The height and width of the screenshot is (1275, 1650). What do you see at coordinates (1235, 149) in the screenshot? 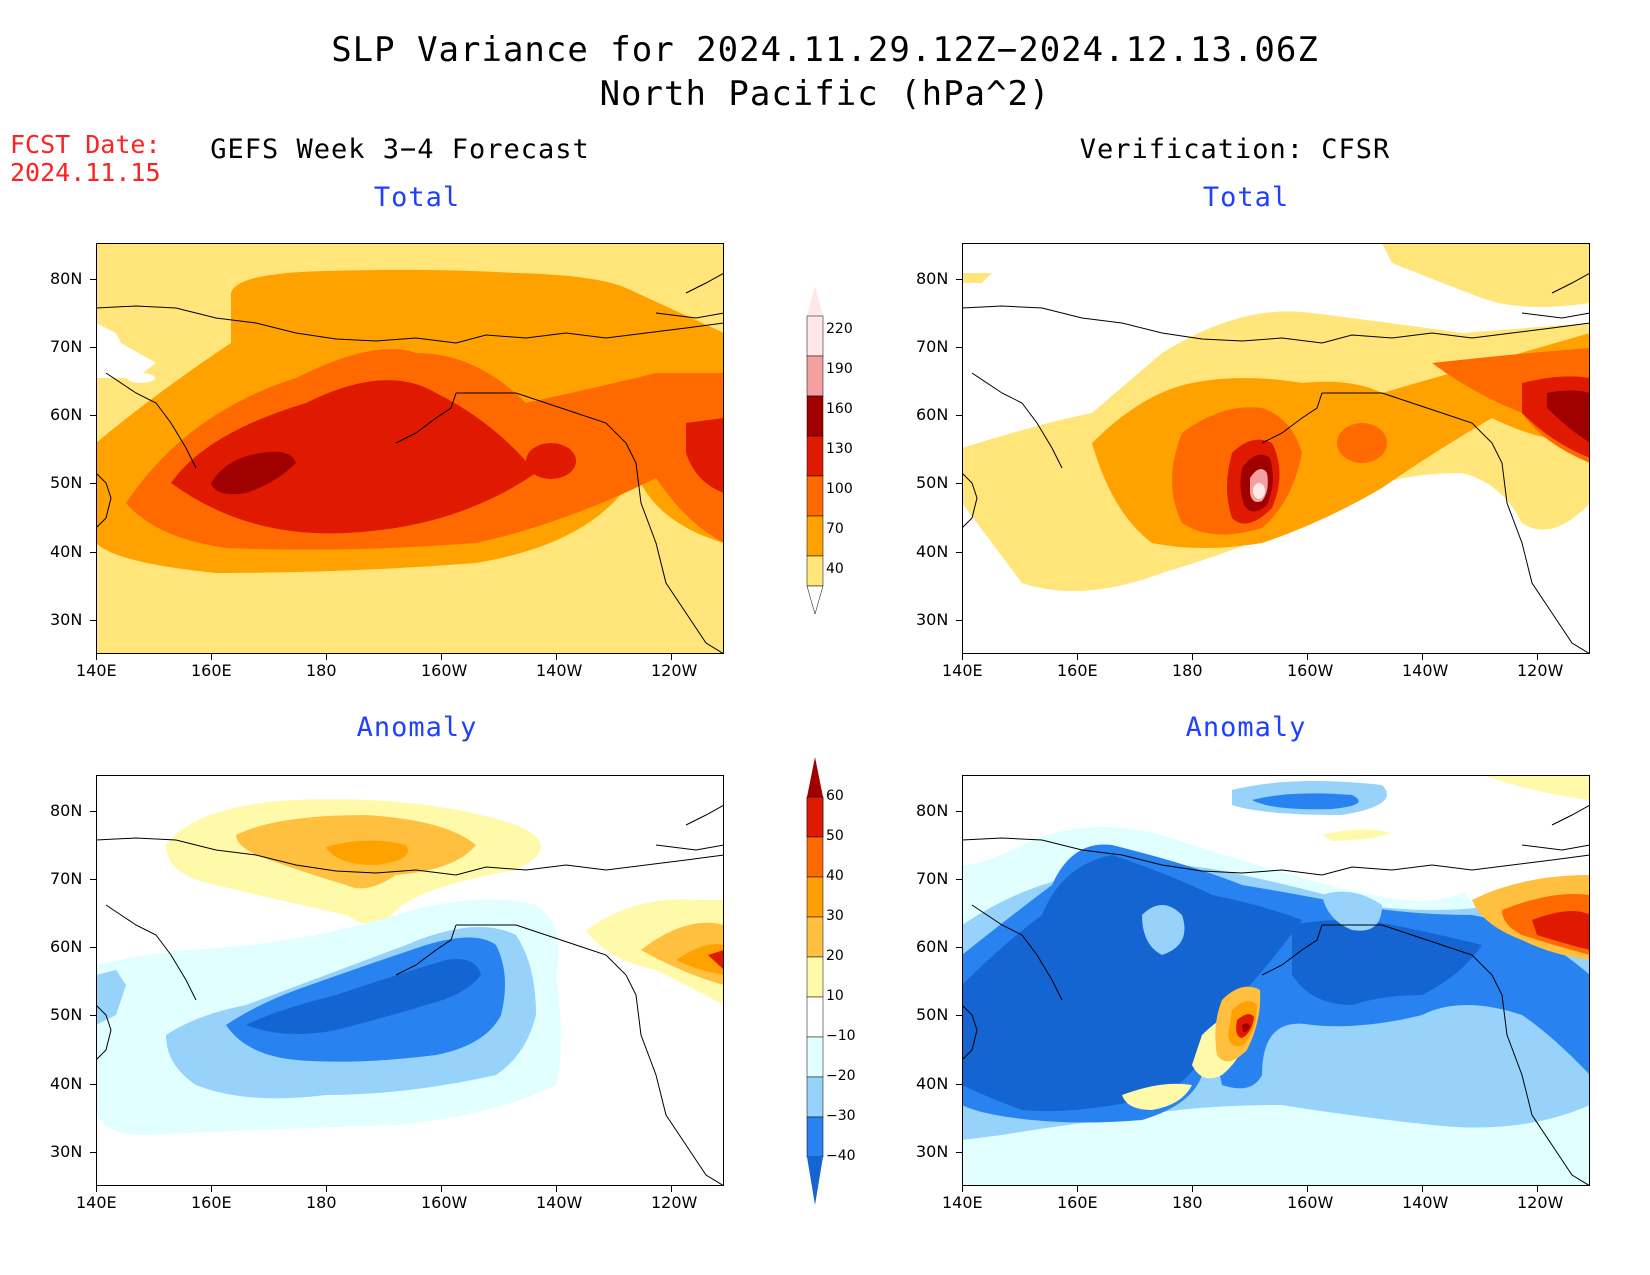
I see `verification-column-title: Verification: CFSR` at bounding box center [1235, 149].